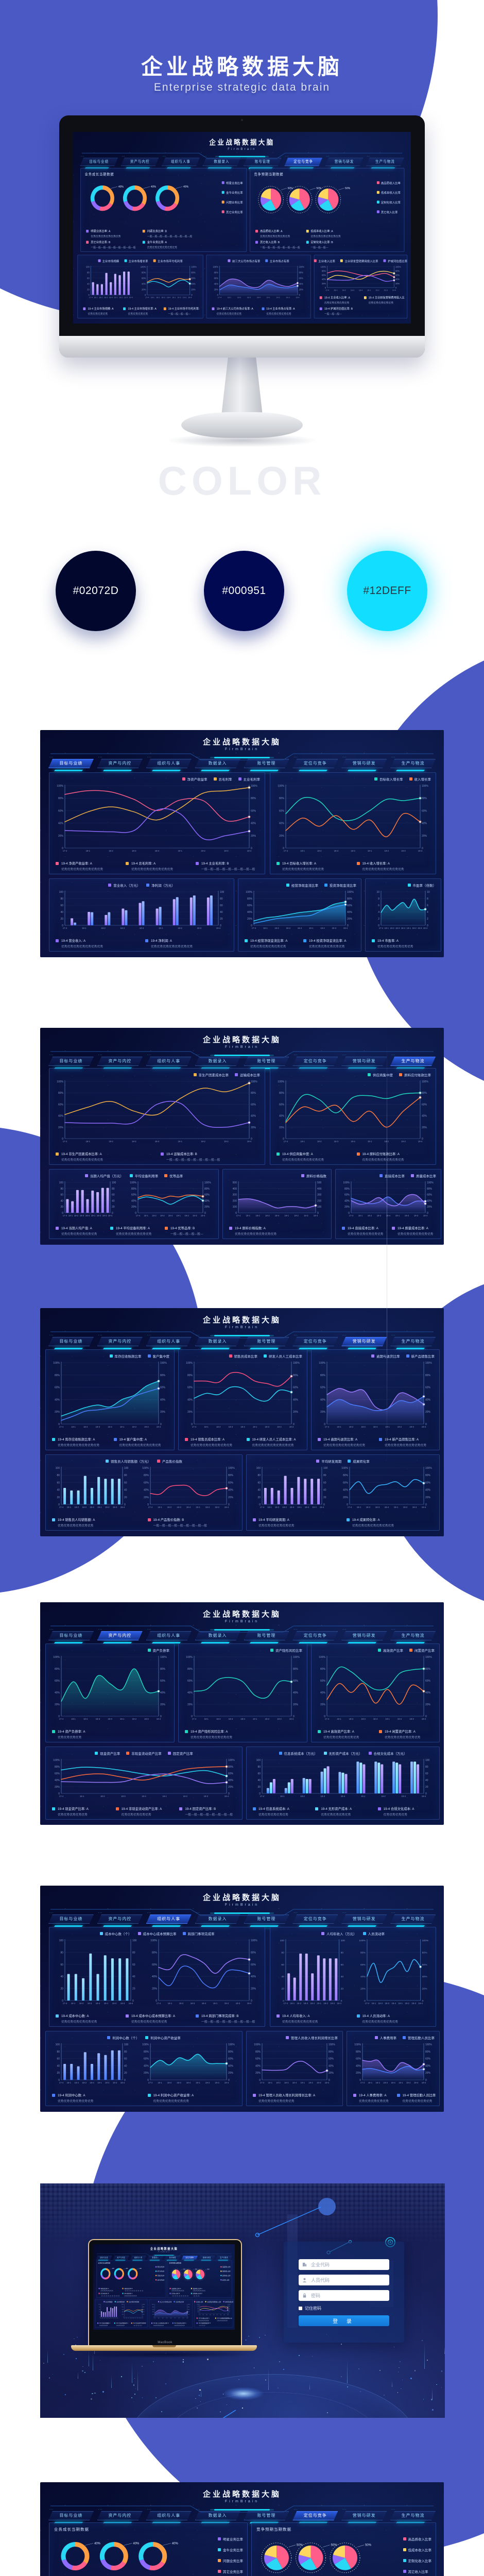 This screenshot has width=484, height=2576. Describe the element at coordinates (348, 2280) in the screenshot. I see `person-code-input` at that location.